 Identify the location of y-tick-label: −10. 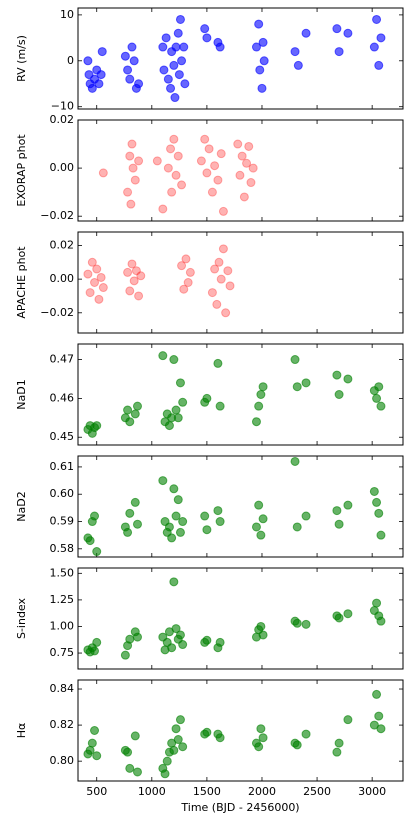
(62, 106).